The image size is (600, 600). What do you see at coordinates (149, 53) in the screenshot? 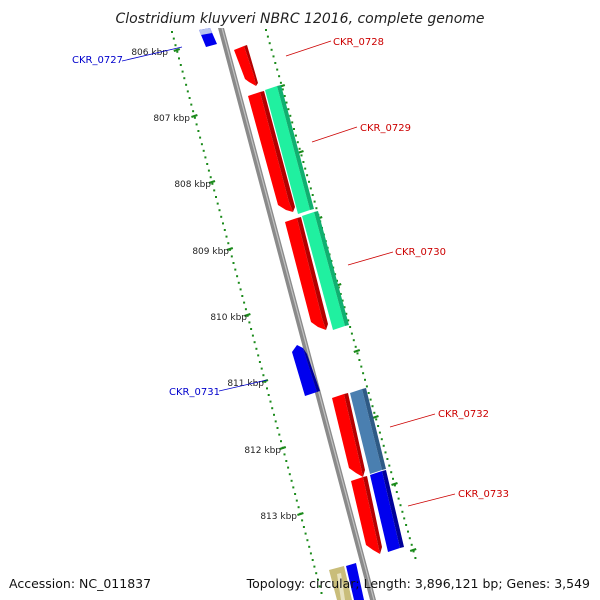
I see `tick-label-806: 806 kbp` at bounding box center [149, 53].